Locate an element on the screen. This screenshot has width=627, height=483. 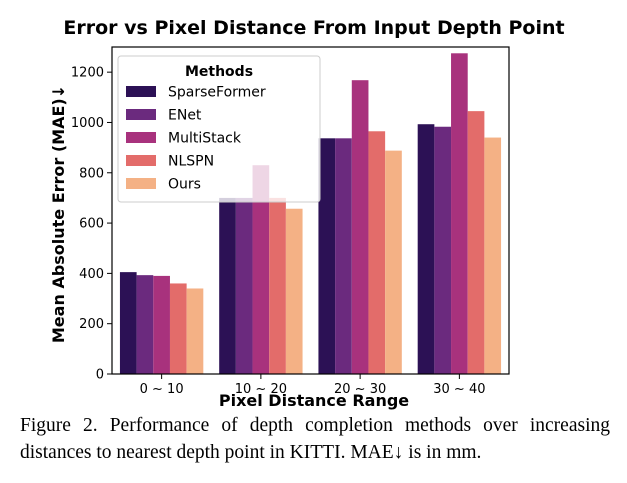
legend-swatch-sparseformer is located at coordinates (141, 91).